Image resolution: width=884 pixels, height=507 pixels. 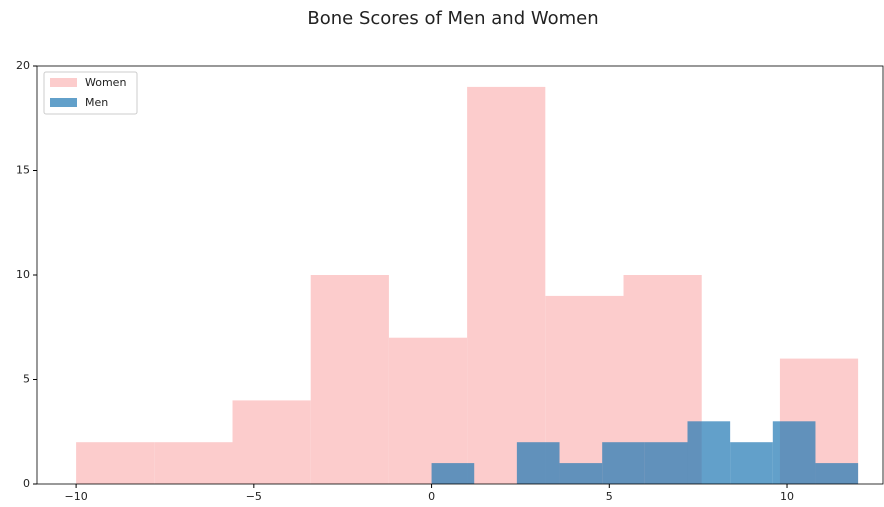 What do you see at coordinates (431, 496) in the screenshot?
I see `x-tick-label: 0` at bounding box center [431, 496].